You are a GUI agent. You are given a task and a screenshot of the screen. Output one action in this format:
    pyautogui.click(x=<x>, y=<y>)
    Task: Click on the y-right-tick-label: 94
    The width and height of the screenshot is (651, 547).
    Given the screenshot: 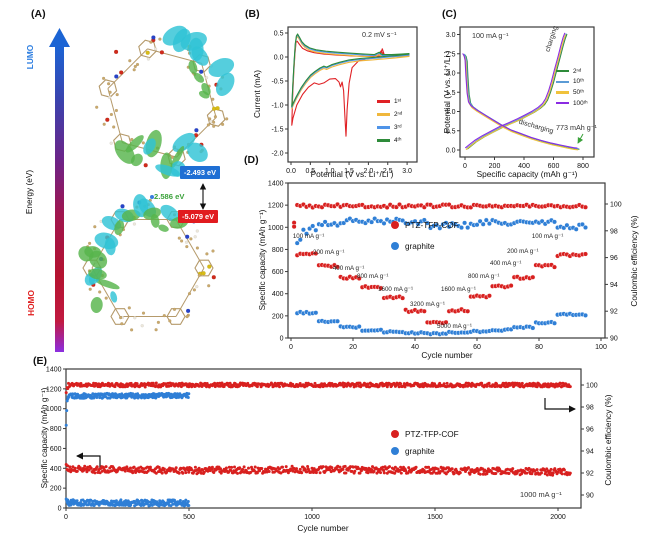 What is the action you would take?
    pyautogui.click(x=590, y=452)
    